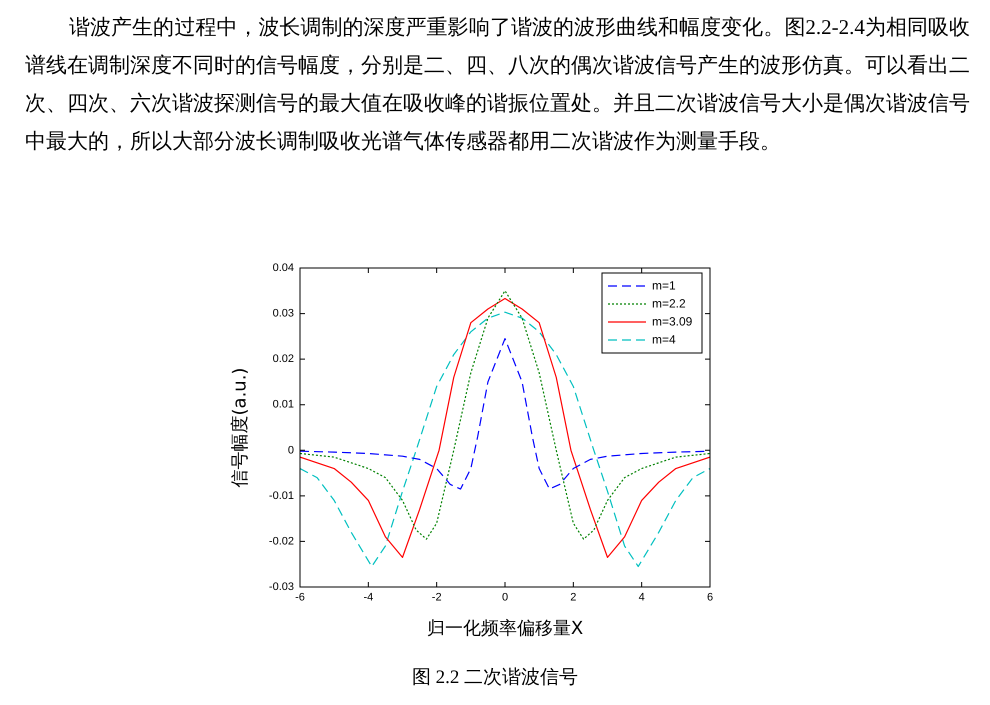 Image resolution: width=990 pixels, height=705 pixels. What do you see at coordinates (505, 598) in the screenshot?
I see `x-tick-label: 0` at bounding box center [505, 598].